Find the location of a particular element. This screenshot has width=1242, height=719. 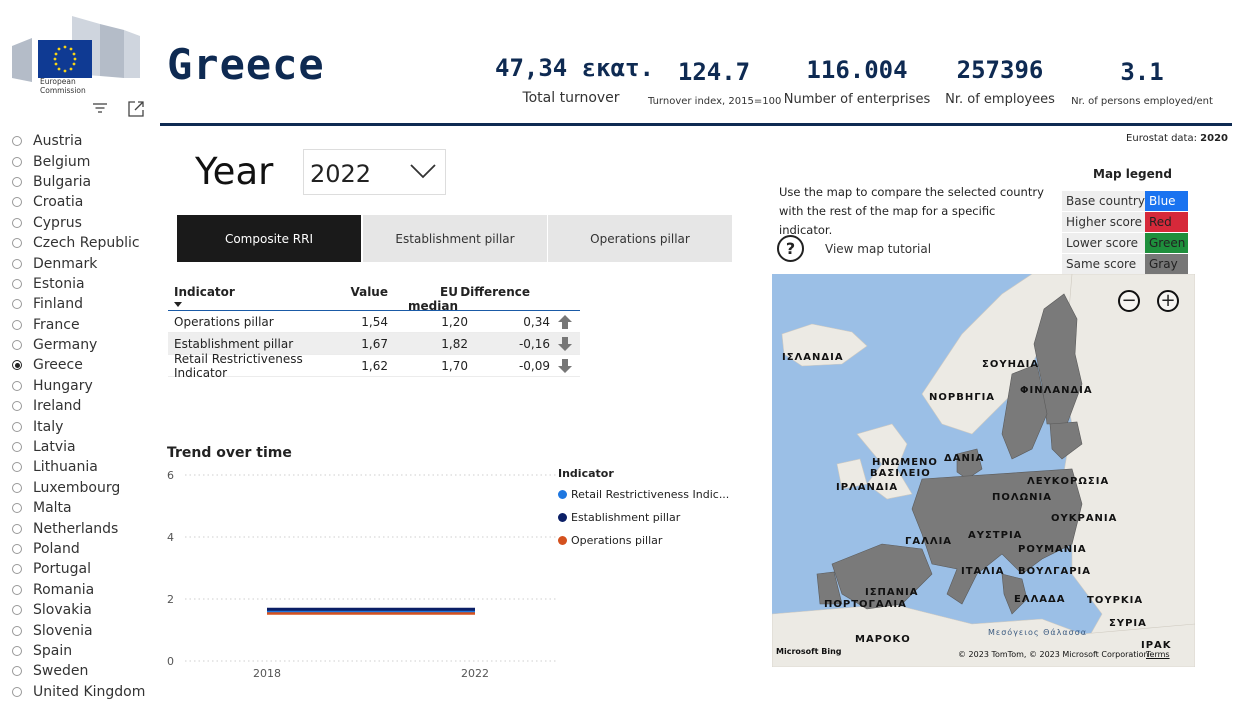

country-option: Italy is located at coordinates (87, 426).